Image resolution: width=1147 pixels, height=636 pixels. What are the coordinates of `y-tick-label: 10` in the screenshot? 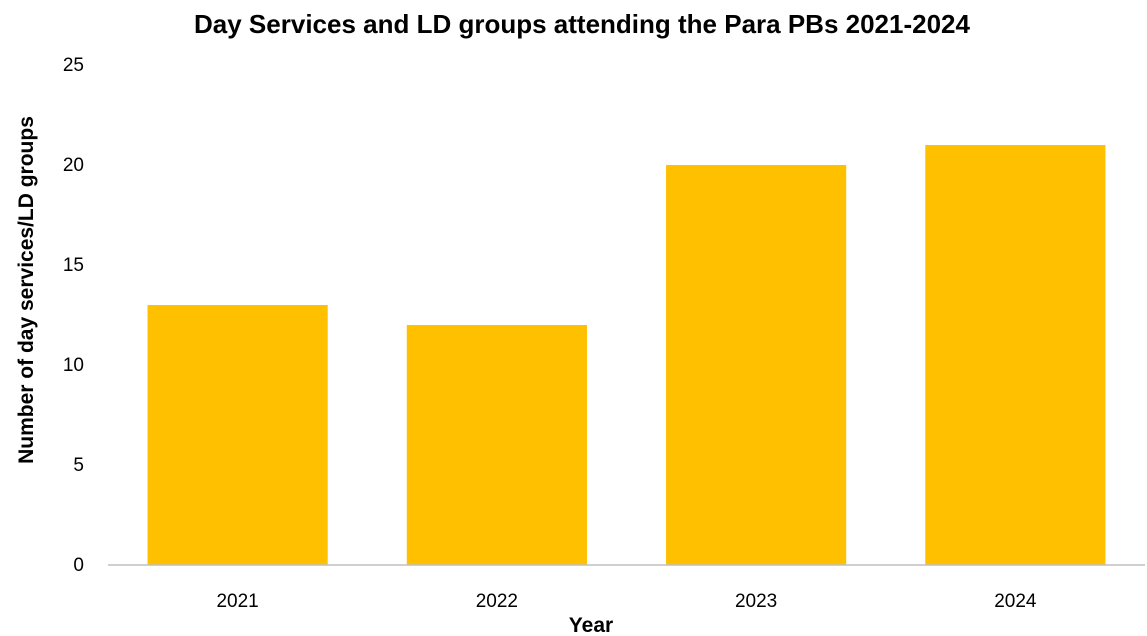 It's located at (73, 365).